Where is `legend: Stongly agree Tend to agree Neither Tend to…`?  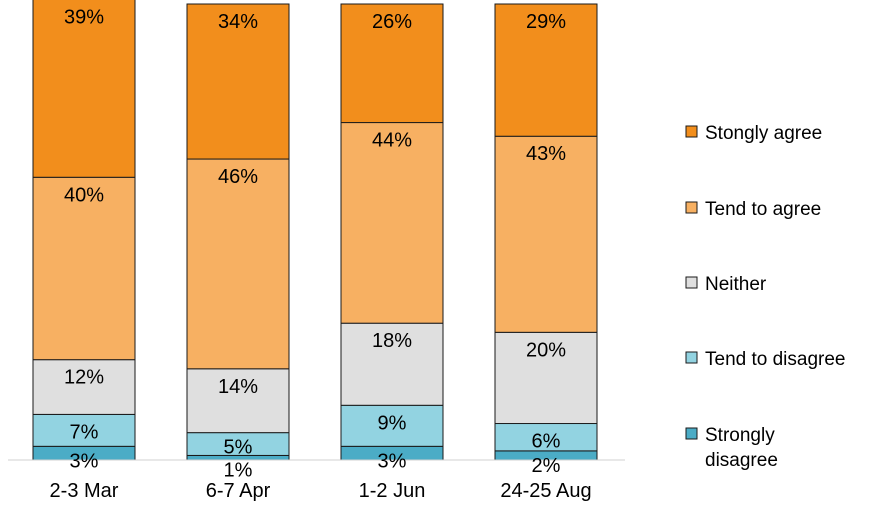
legend: Stongly agree Tend to agree Neither Tend to… is located at coordinates (765, 297).